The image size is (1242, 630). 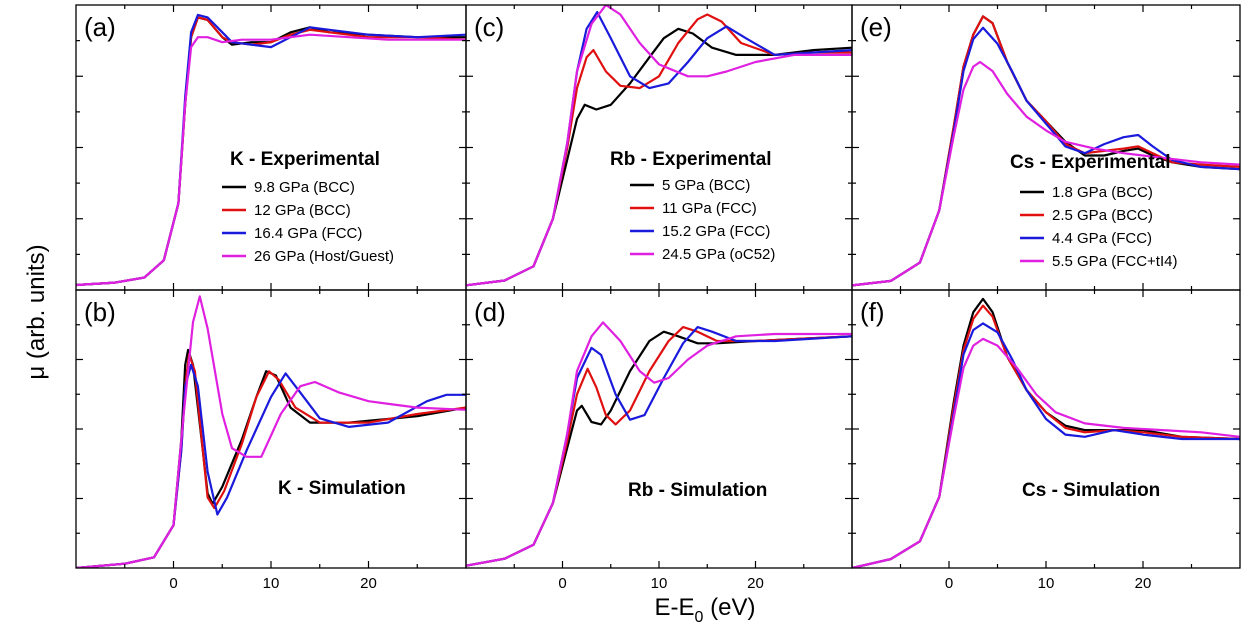 What do you see at coordinates (706, 185) in the screenshot?
I see `legend-label-c-0: 5 GPa (BCC)` at bounding box center [706, 185].